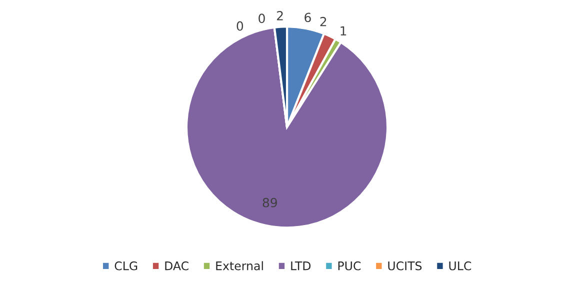 This screenshot has height=289, width=574. I want to click on data-label: 1, so click(343, 31).